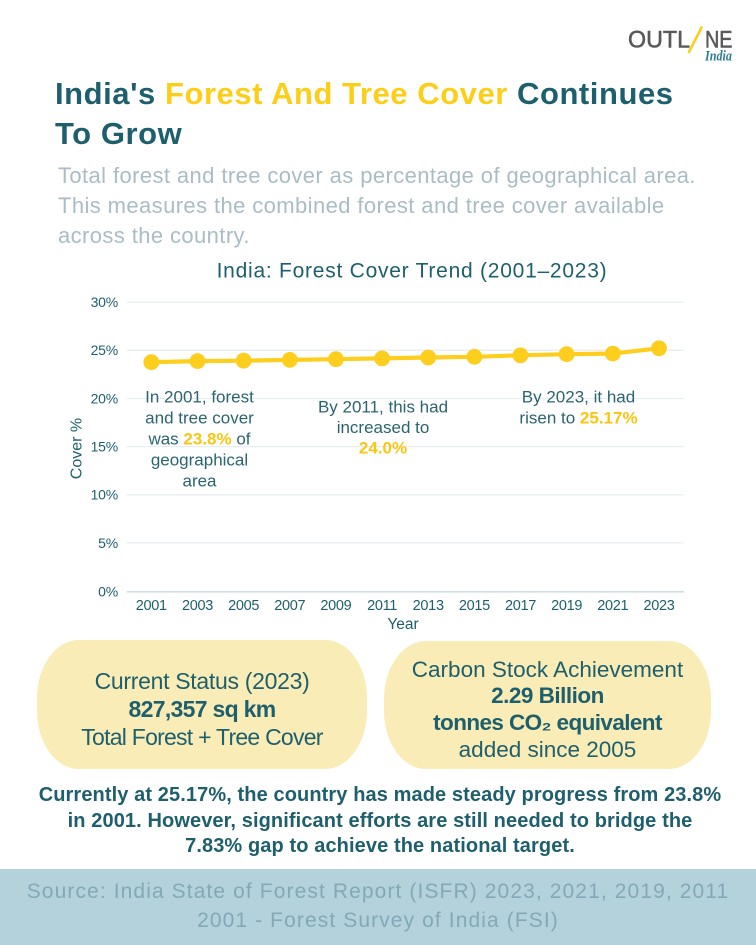 This screenshot has height=945, width=756. Describe the element at coordinates (199, 460) in the screenshot. I see `svg-text: geographical` at that location.